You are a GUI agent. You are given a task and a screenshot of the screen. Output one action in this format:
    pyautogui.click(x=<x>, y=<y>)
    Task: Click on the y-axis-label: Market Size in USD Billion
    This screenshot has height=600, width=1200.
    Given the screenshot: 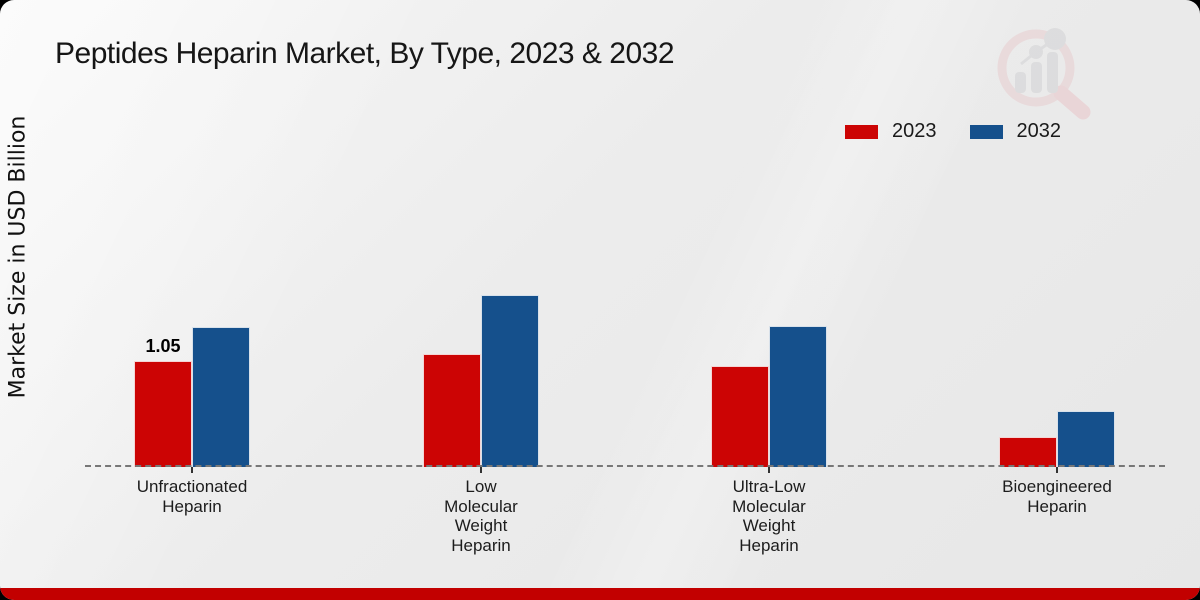 What is the action you would take?
    pyautogui.click(x=18, y=257)
    